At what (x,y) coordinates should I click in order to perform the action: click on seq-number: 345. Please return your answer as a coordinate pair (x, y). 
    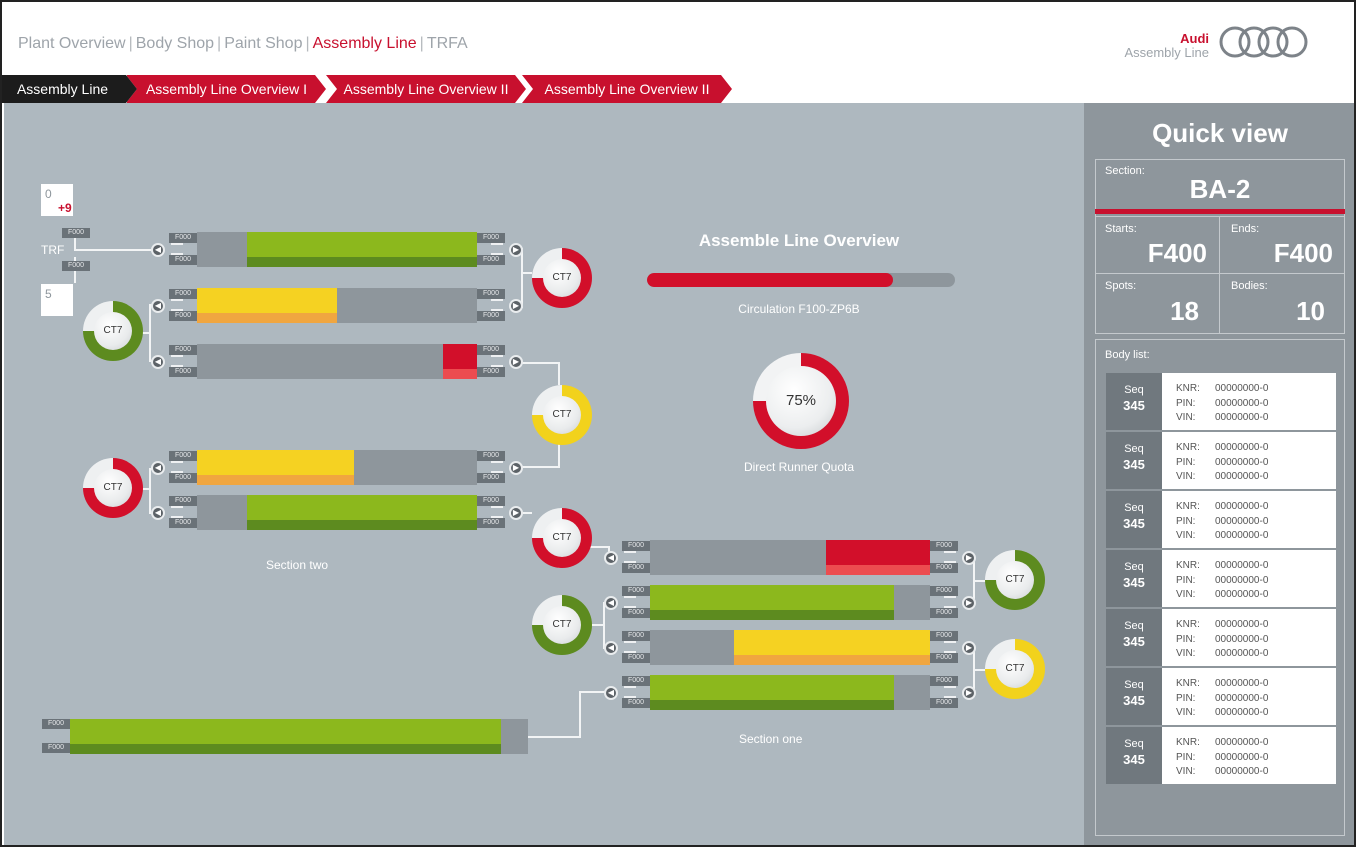
    Looking at the image, I should click on (1134, 700).